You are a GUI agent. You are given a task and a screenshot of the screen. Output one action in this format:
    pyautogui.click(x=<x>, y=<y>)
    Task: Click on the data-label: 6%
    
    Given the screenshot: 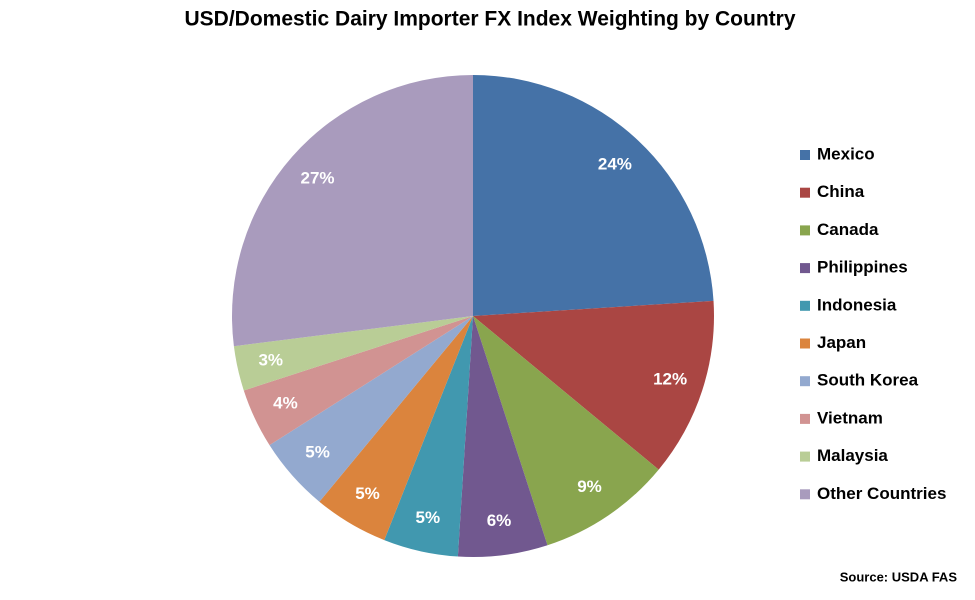 What is the action you would take?
    pyautogui.click(x=499, y=520)
    